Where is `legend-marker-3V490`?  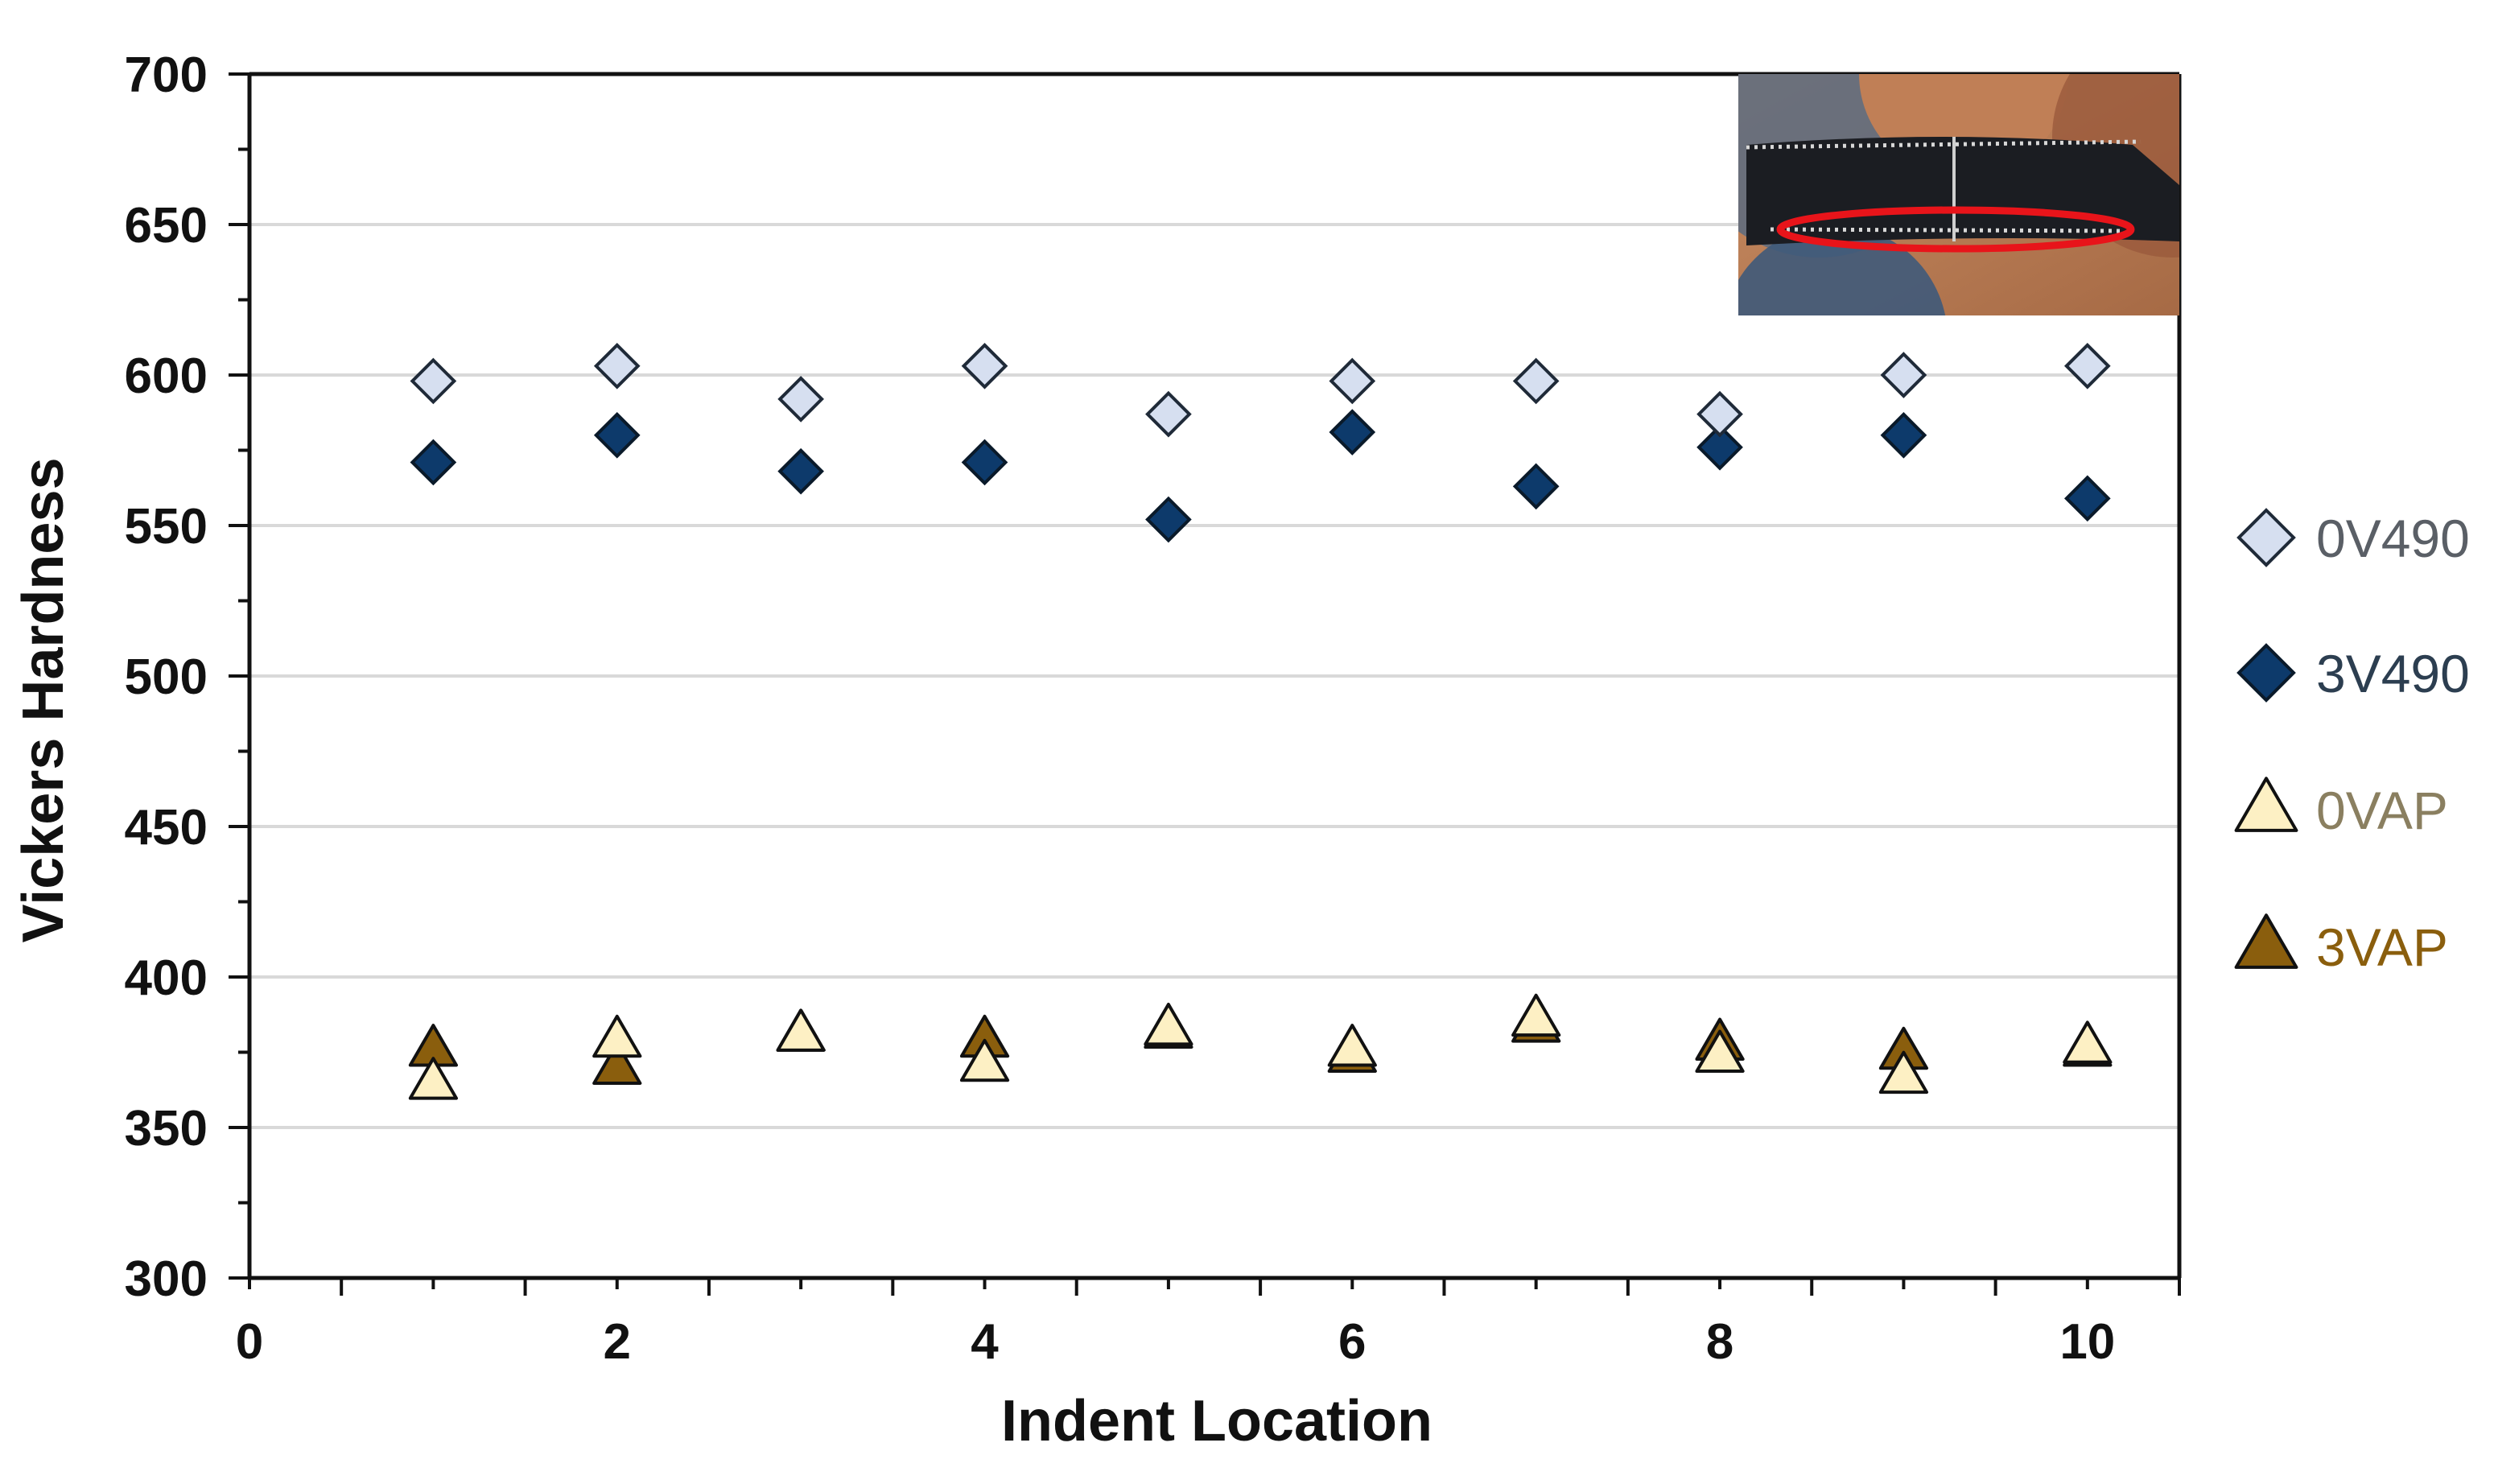 legend-marker-3V490 is located at coordinates (2266, 673).